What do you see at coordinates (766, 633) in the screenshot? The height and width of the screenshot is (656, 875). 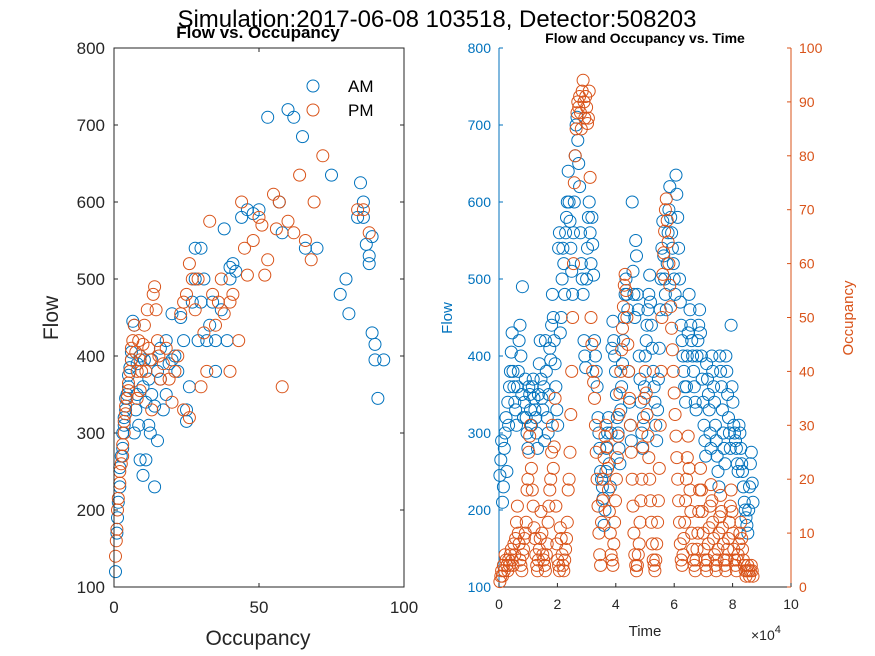 I see `right-x-multiplier: ×10⁴` at bounding box center [766, 633].